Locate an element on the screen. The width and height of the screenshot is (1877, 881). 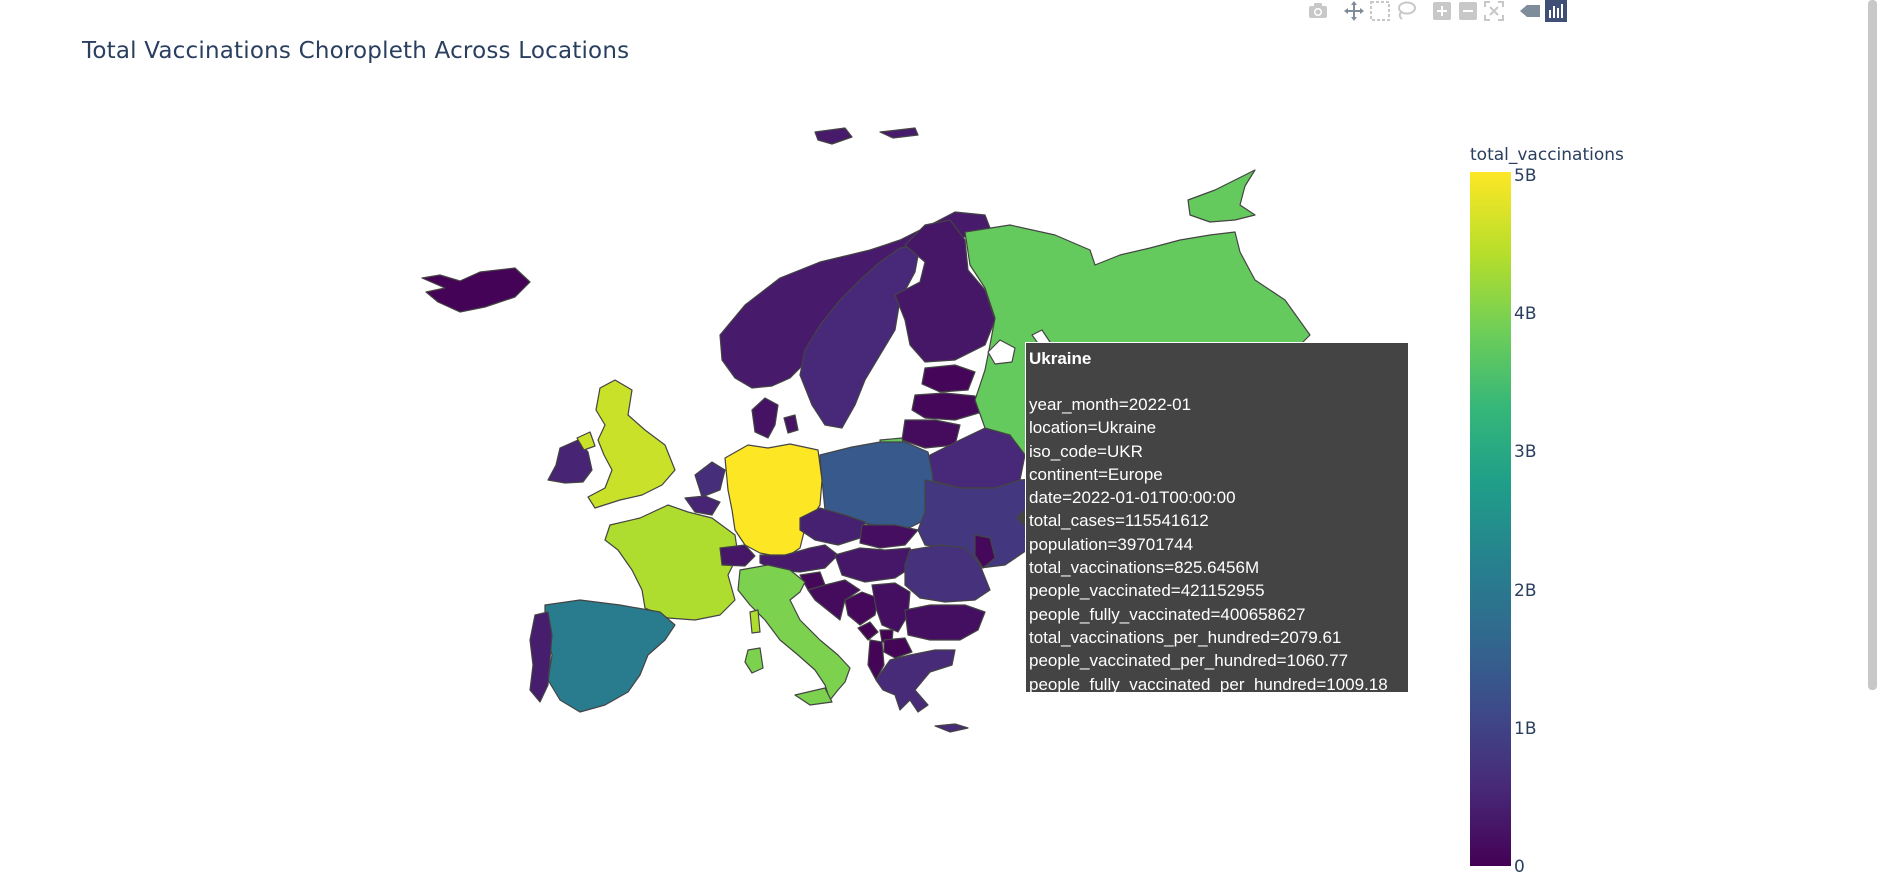
modebar is located at coordinates (1437, 11).